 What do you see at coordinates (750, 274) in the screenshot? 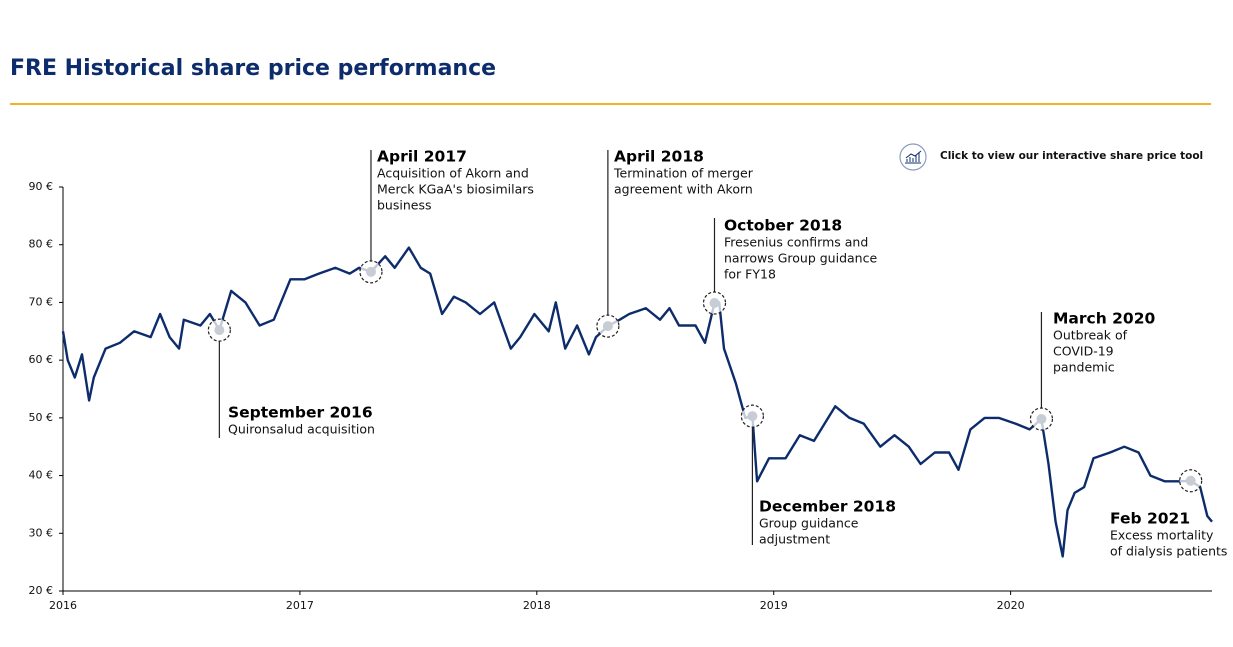
I see `annotation-text: for FY18` at bounding box center [750, 274].